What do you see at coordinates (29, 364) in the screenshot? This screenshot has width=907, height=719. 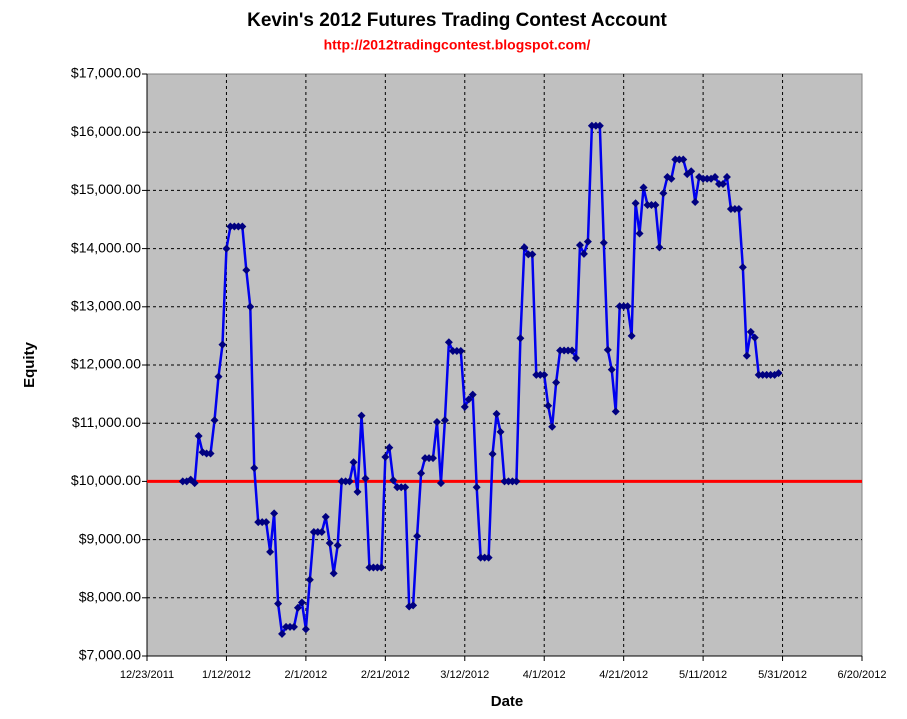 I see `y-axis-title: Equity` at bounding box center [29, 364].